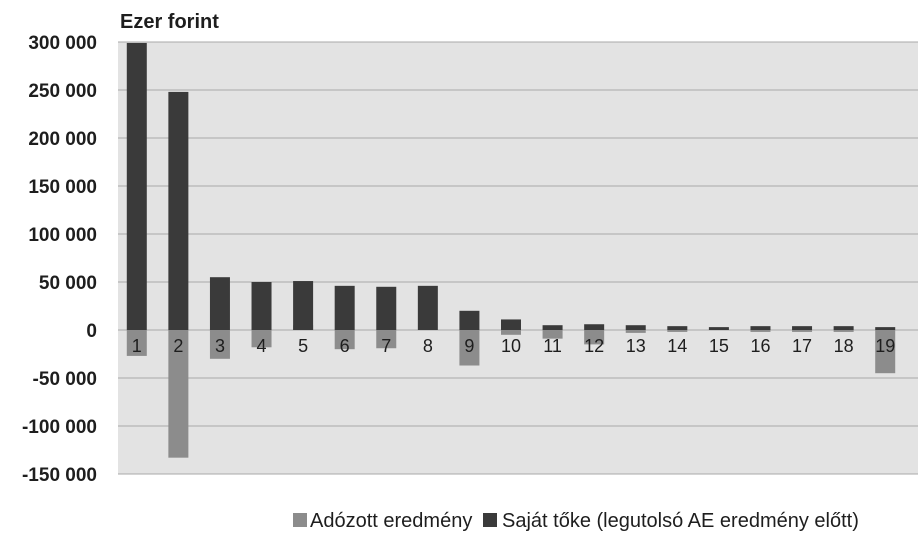 The image size is (923, 540). Describe the element at coordinates (490, 520) in the screenshot. I see `legend-swatch-sajat-toke` at that location.